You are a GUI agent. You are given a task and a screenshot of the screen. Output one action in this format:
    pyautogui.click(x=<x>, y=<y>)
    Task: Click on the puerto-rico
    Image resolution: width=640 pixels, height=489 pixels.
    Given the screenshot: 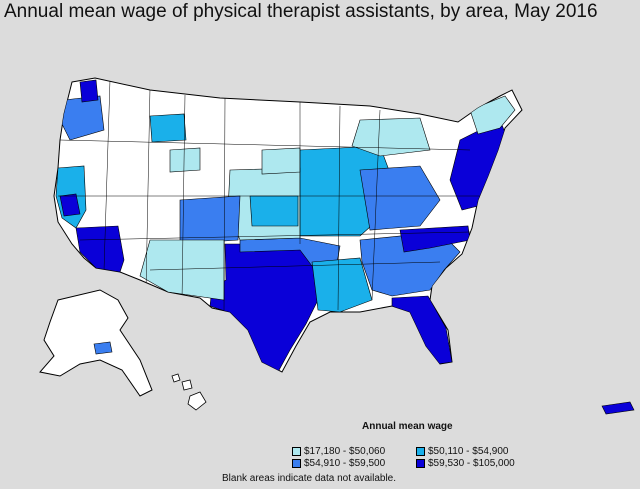 What is the action you would take?
    pyautogui.click(x=618, y=408)
    